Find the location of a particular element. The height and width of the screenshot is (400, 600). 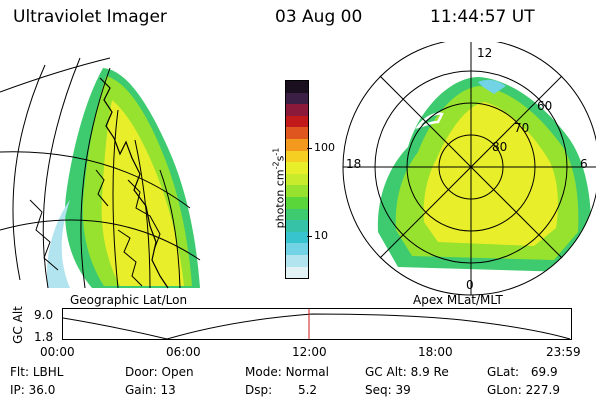

seq-value: 39 is located at coordinates (403, 390).